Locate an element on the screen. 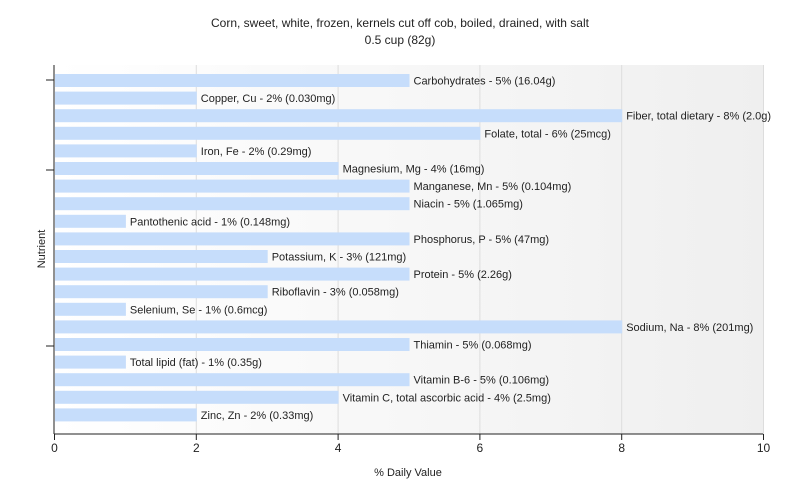 This screenshot has width=800, height=500. bar-label: Vitamin B-6 - 5% (0.106mg) is located at coordinates (482, 381).